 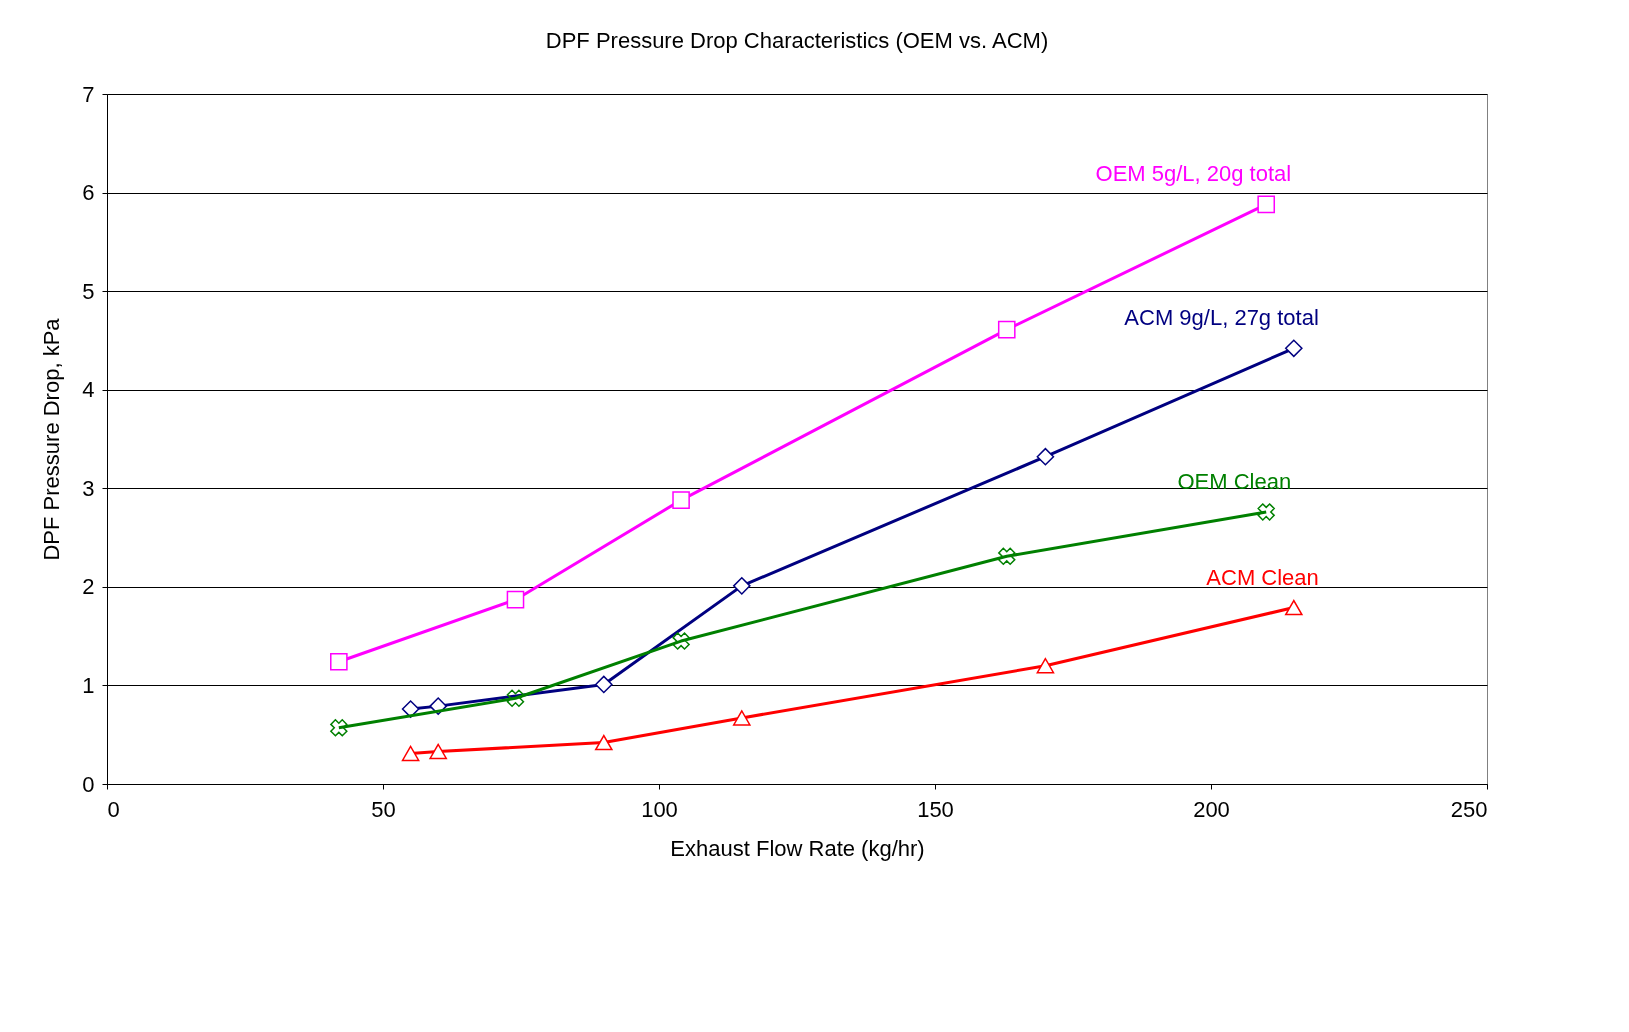 What do you see at coordinates (88, 784) in the screenshot?
I see `y-tick-label: 0` at bounding box center [88, 784].